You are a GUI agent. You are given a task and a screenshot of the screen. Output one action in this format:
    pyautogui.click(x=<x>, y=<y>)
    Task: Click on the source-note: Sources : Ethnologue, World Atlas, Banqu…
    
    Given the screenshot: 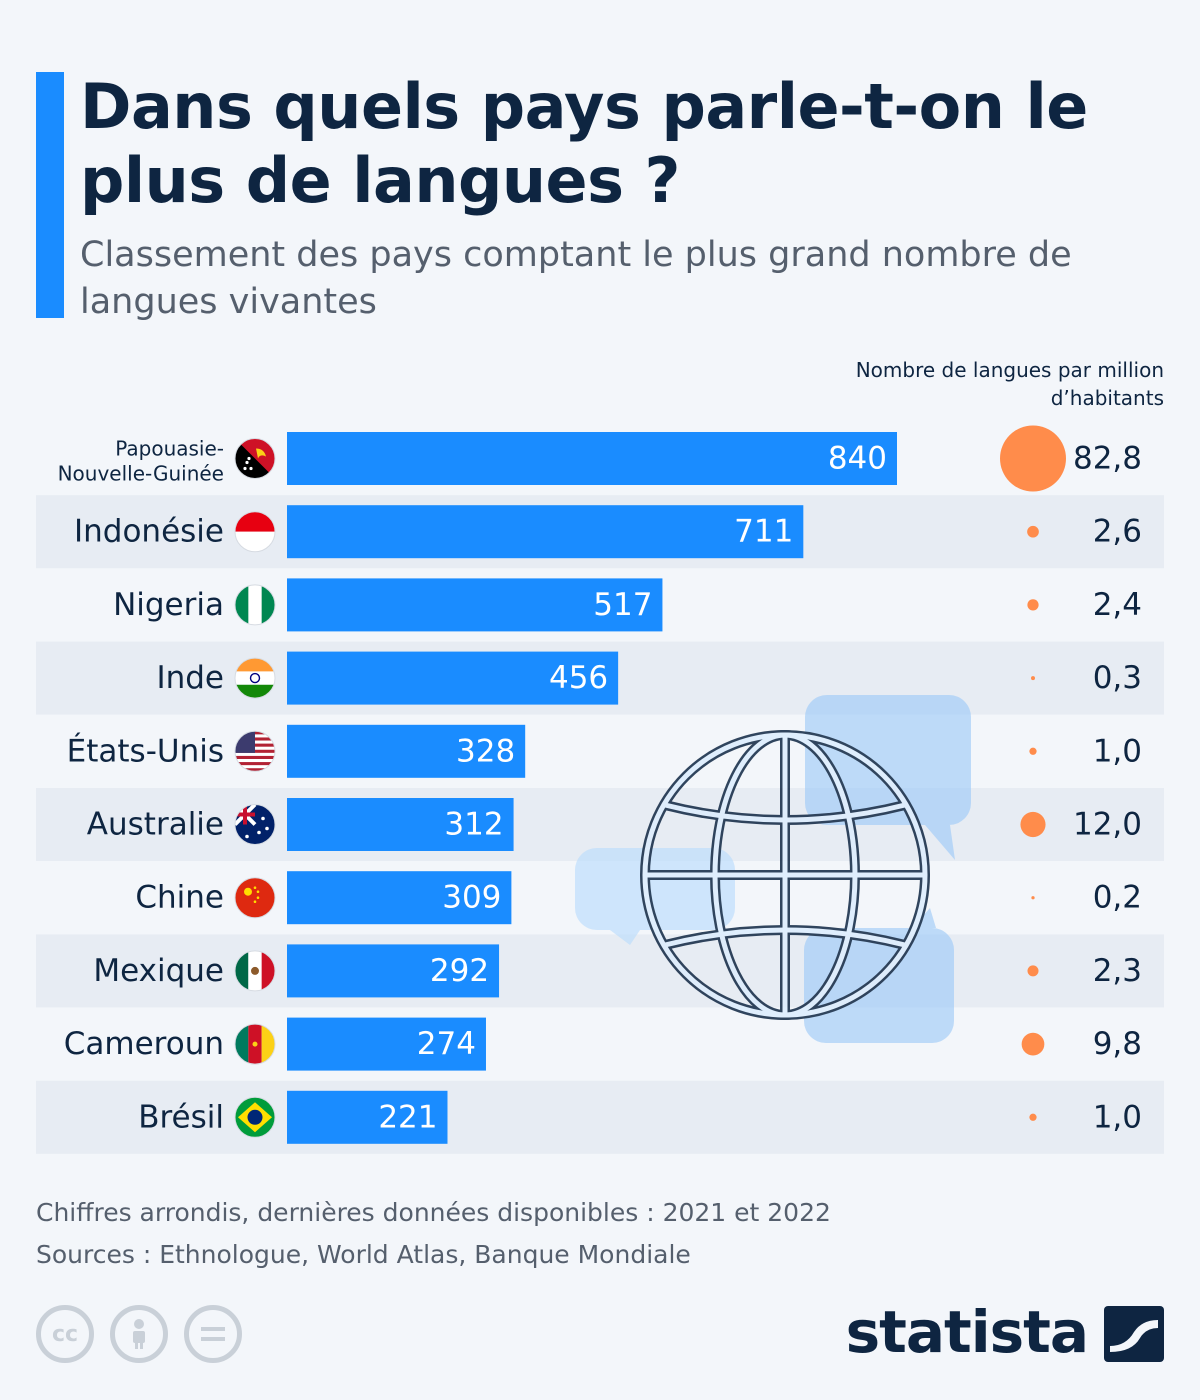 What is the action you would take?
    pyautogui.click(x=363, y=1254)
    